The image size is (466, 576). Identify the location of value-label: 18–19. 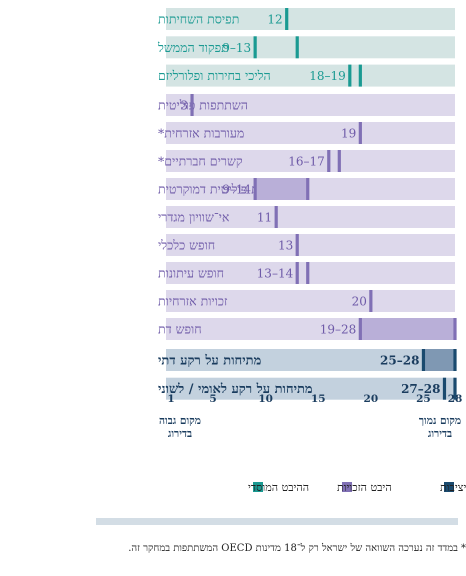
(327, 76).